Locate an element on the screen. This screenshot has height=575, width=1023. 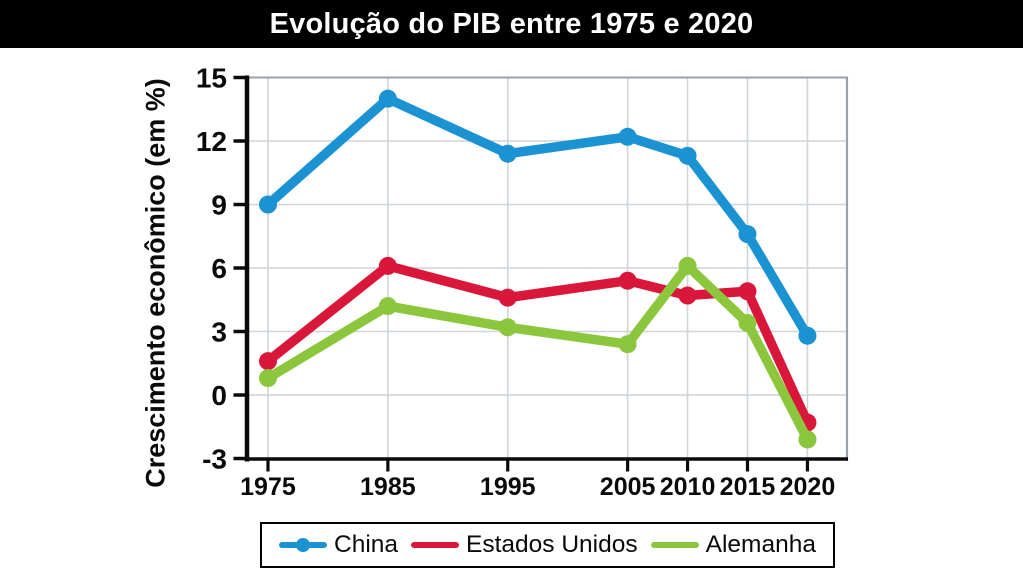
x-tick-label: 2010 is located at coordinates (688, 487).